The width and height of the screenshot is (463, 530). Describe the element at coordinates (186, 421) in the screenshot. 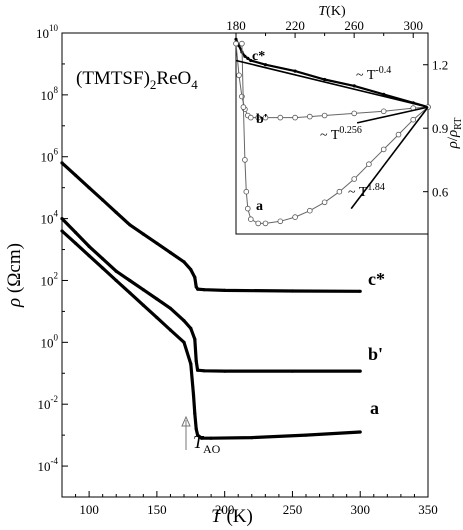

I see `tao-arrow-head` at that location.